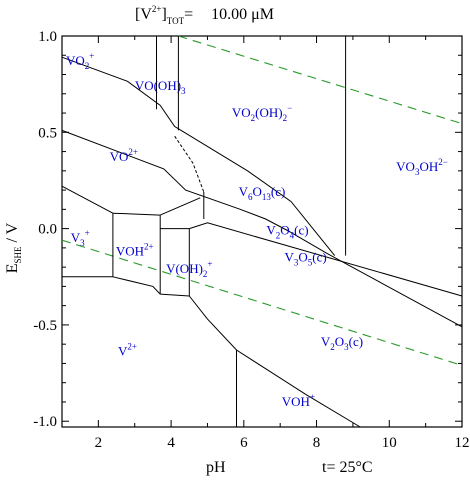 This screenshot has height=480, width=470. Describe the element at coordinates (216, 467) in the screenshot. I see `x-axis-label: pH` at that location.